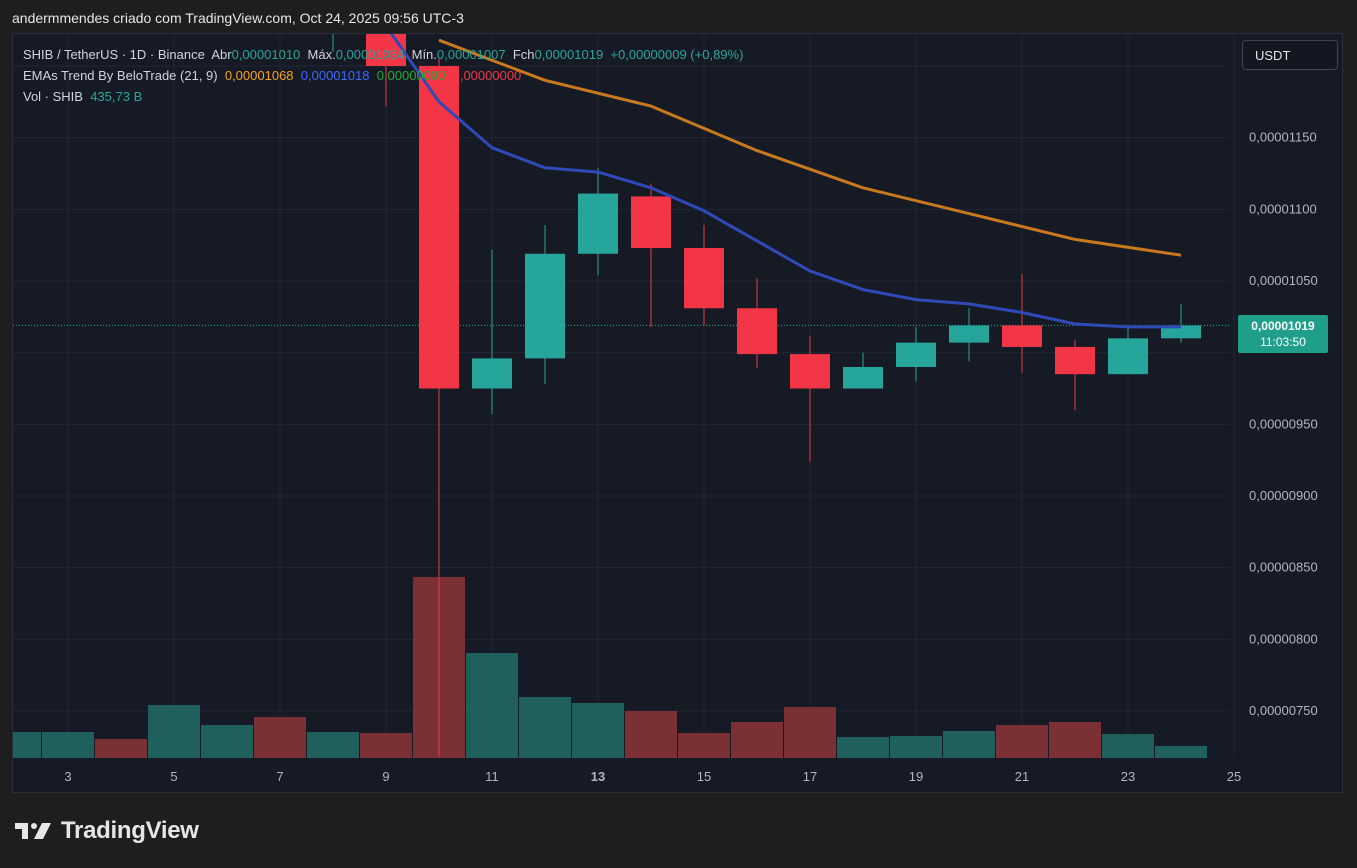  What do you see at coordinates (370, 54) in the screenshot?
I see `high-value: 0,00001034` at bounding box center [370, 54].